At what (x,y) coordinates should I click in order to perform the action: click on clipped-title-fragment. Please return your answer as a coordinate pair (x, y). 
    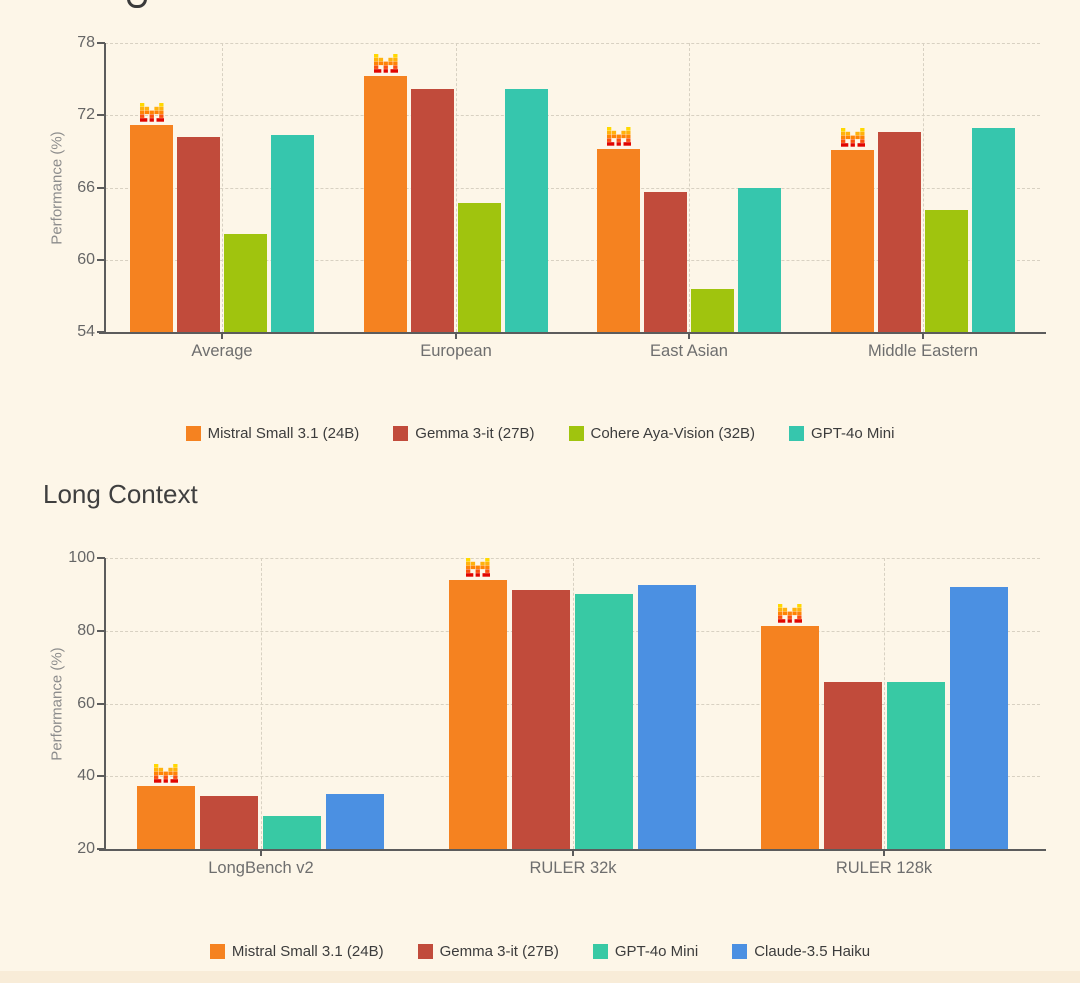
    Looking at the image, I should click on (137, 4).